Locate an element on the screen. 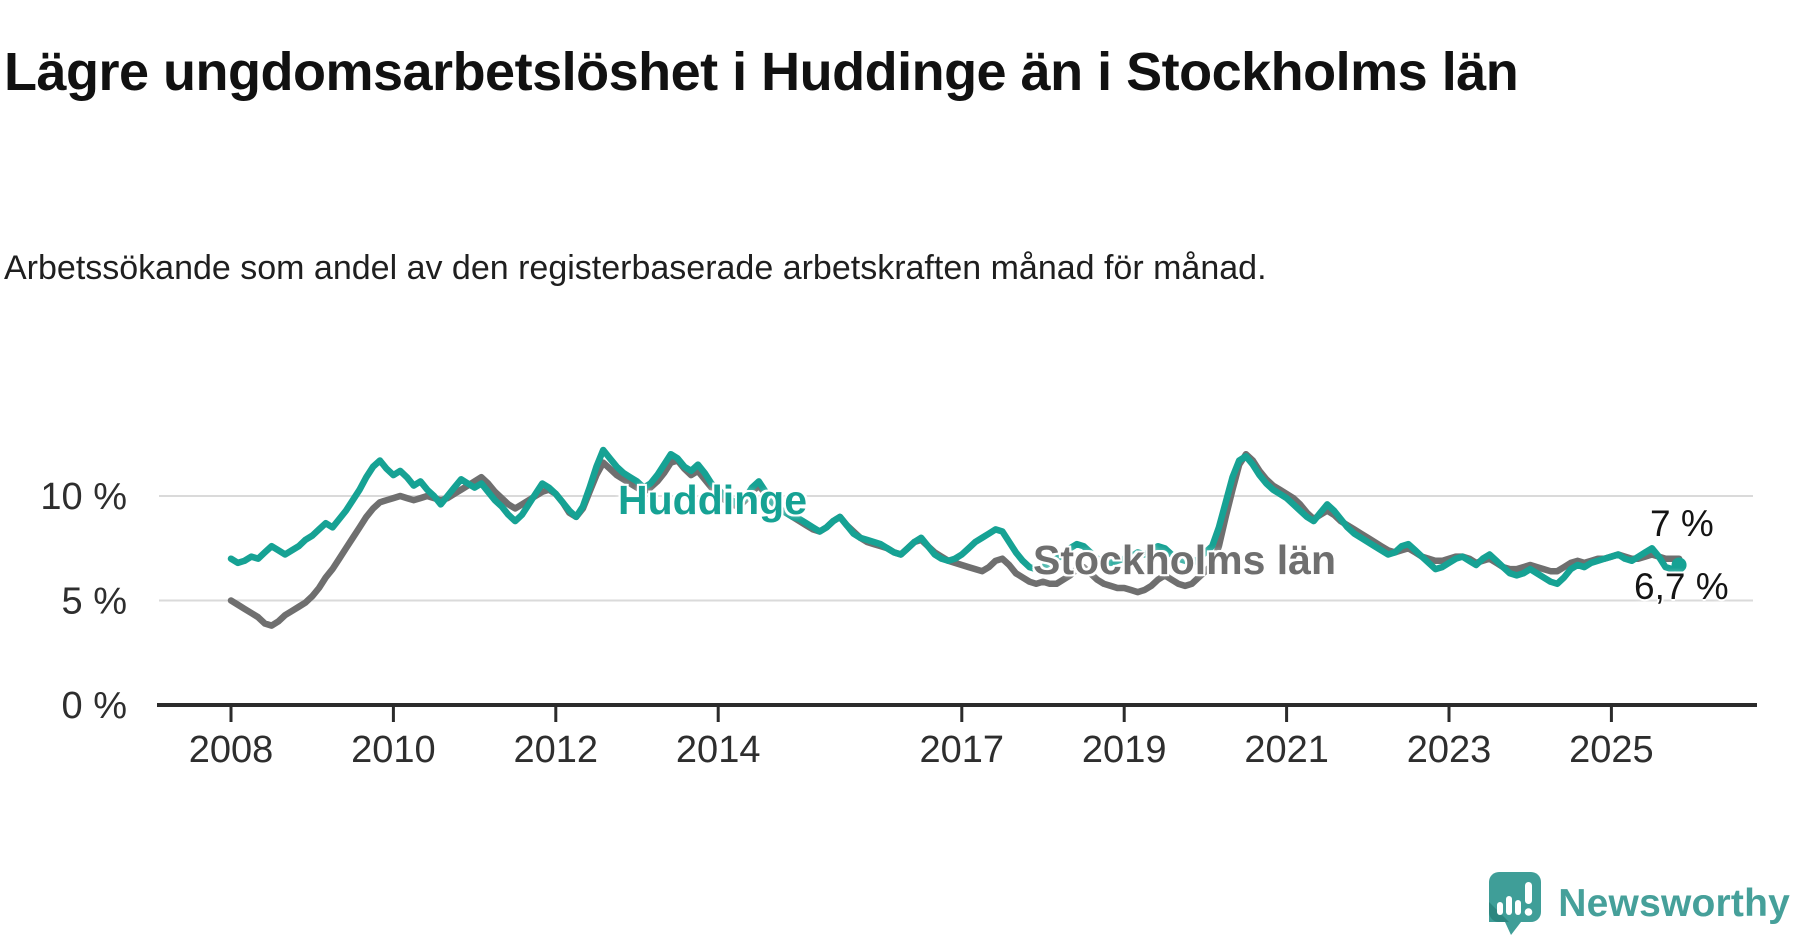 Image resolution: width=1800 pixels, height=948 pixels. x-axis-label: 2014 is located at coordinates (718, 750).